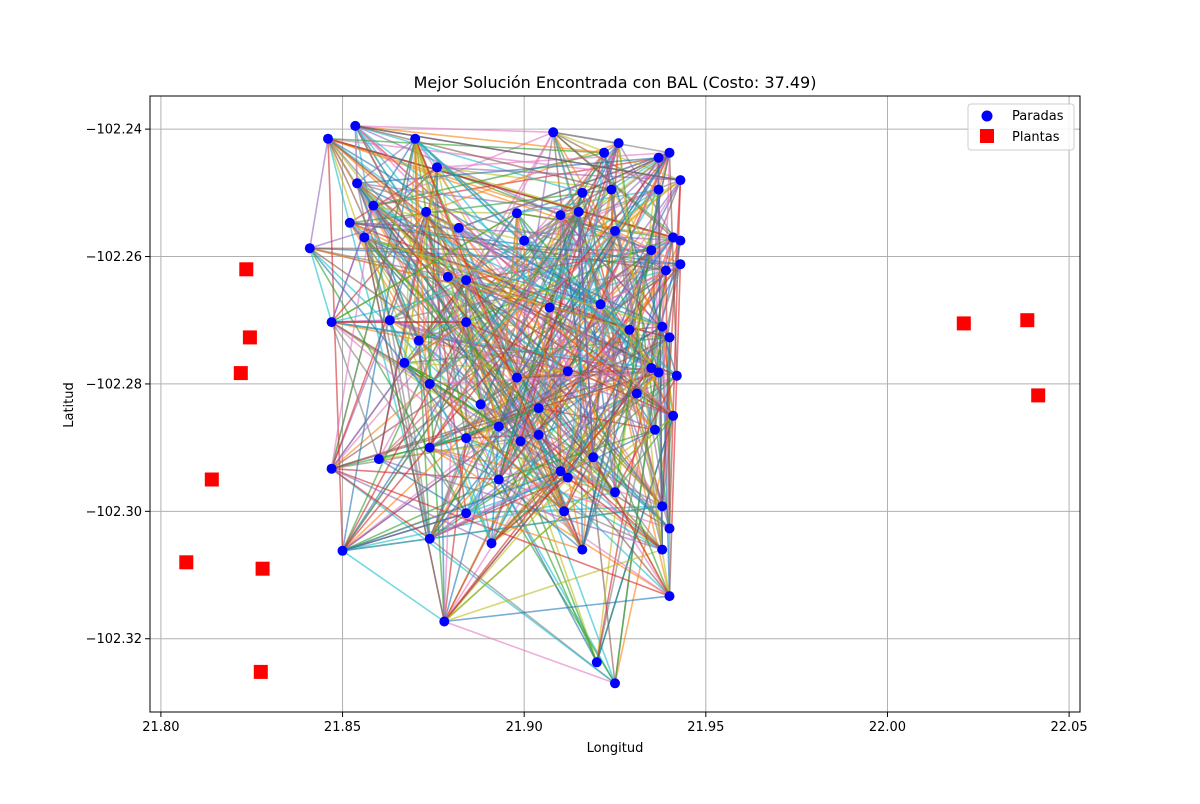  Describe the element at coordinates (1038, 116) in the screenshot. I see `legend-paradas-label: Paradas` at that location.